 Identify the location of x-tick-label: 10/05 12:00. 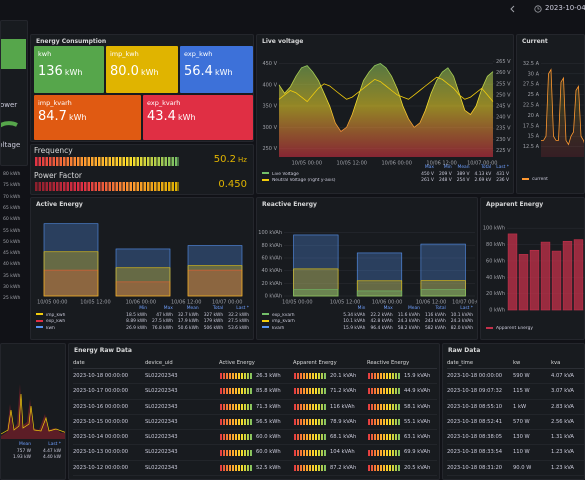
(95, 303).